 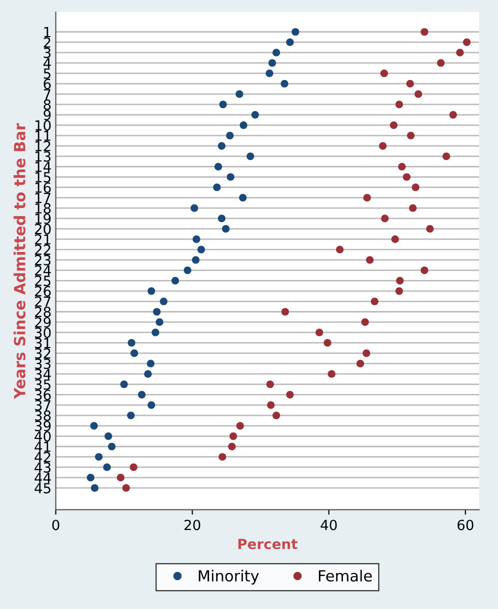 I want to click on y-tick-label: 33, so click(x=42, y=364).